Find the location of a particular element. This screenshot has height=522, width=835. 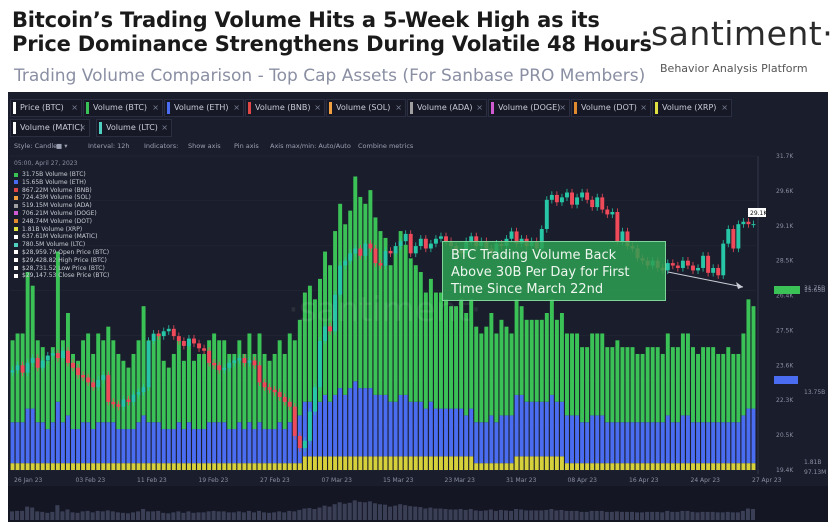

show-axis-toggle: Show axis is located at coordinates (204, 146).